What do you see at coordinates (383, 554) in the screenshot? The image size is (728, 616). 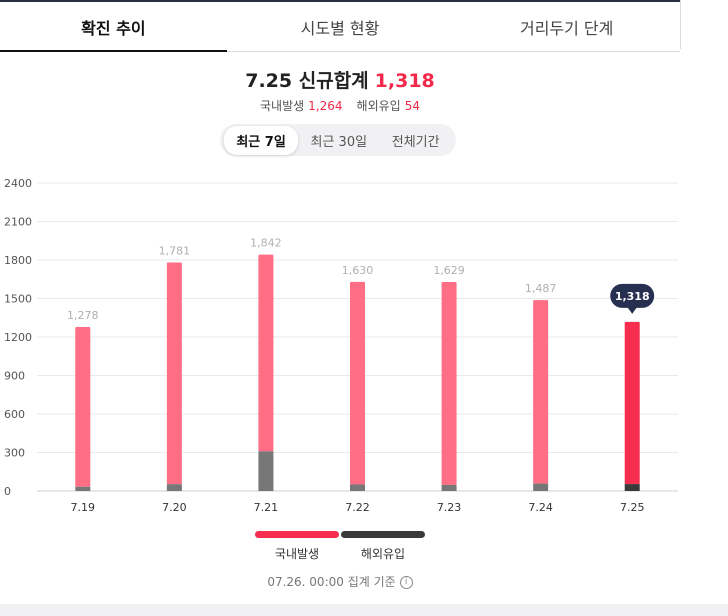 I see `legend-label-overseas: 해외유입` at bounding box center [383, 554].